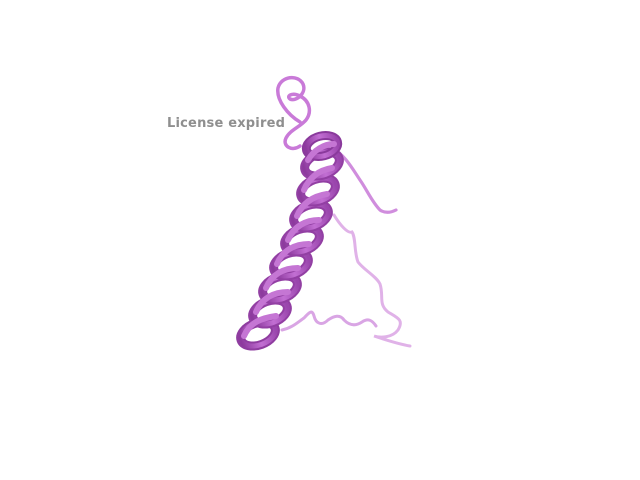  Describe the element at coordinates (290, 240) in the screenshot. I see `alpha-helix` at that location.